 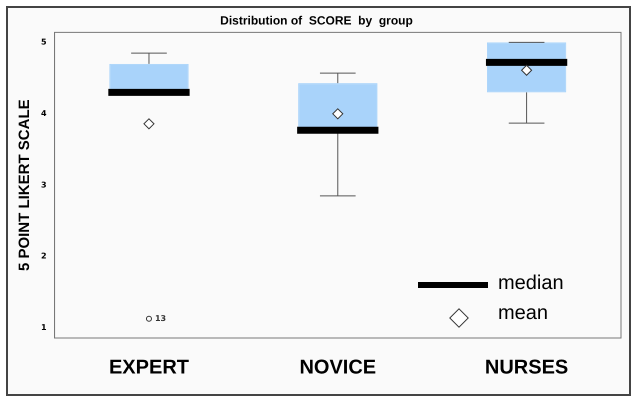 I want to click on x-tick-label: EXPERT, so click(x=148, y=367).